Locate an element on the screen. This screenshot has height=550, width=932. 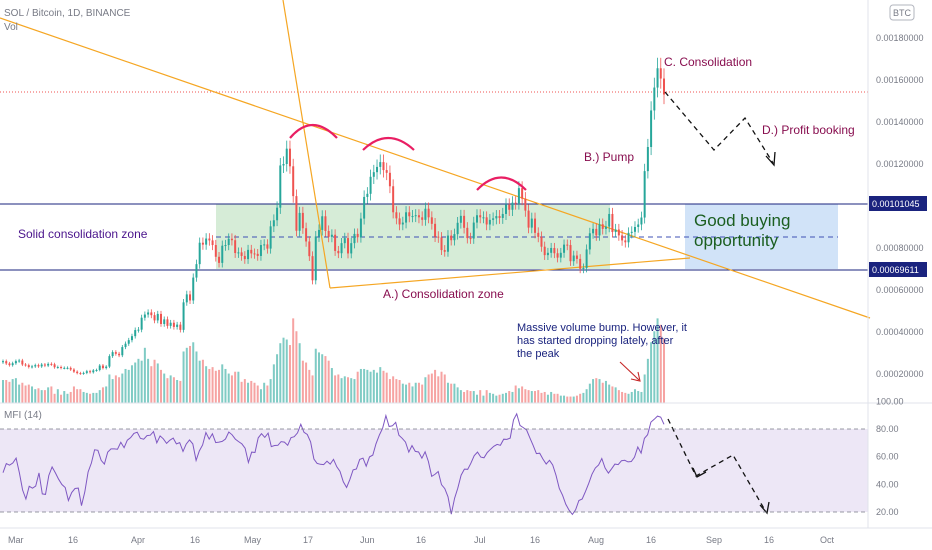
price-tick-label: 0.00040000 is located at coordinates (900, 332).